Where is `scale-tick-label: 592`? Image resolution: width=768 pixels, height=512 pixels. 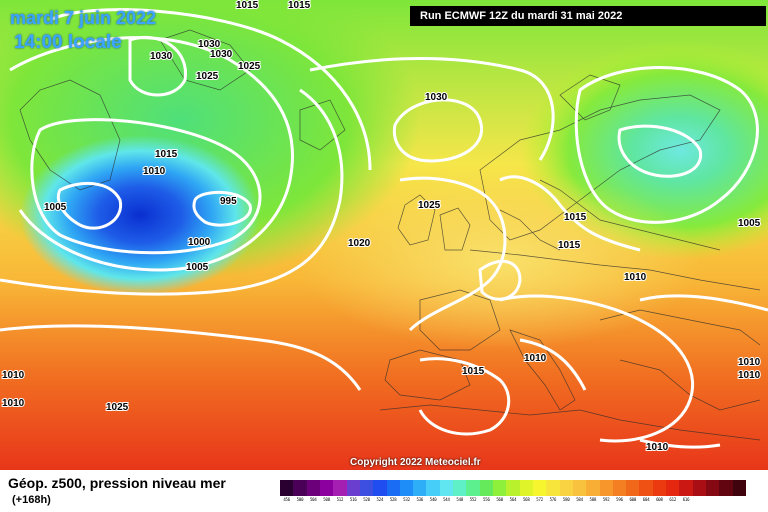
scale-tick-label: 592 is located at coordinates (606, 499).